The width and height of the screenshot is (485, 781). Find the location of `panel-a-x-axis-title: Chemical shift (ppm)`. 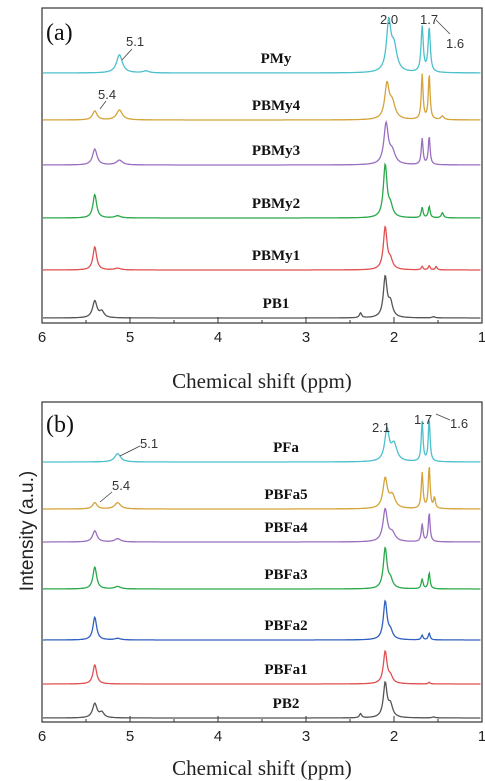

panel-a-x-axis-title: Chemical shift (ppm) is located at coordinates (262, 381).